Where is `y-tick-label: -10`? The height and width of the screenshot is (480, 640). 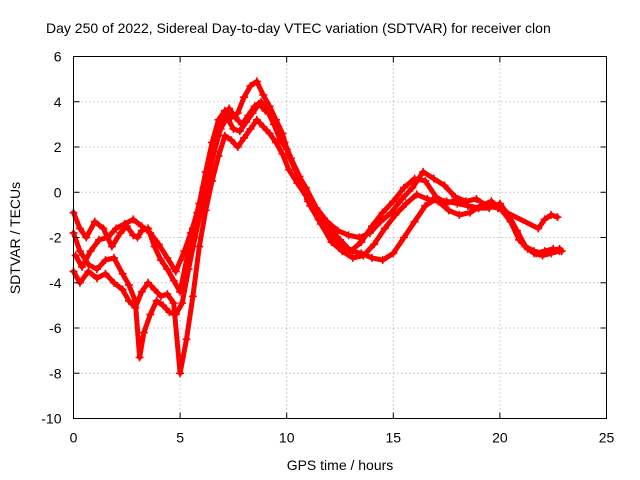
y-tick-label: -10 is located at coordinates (51, 419).